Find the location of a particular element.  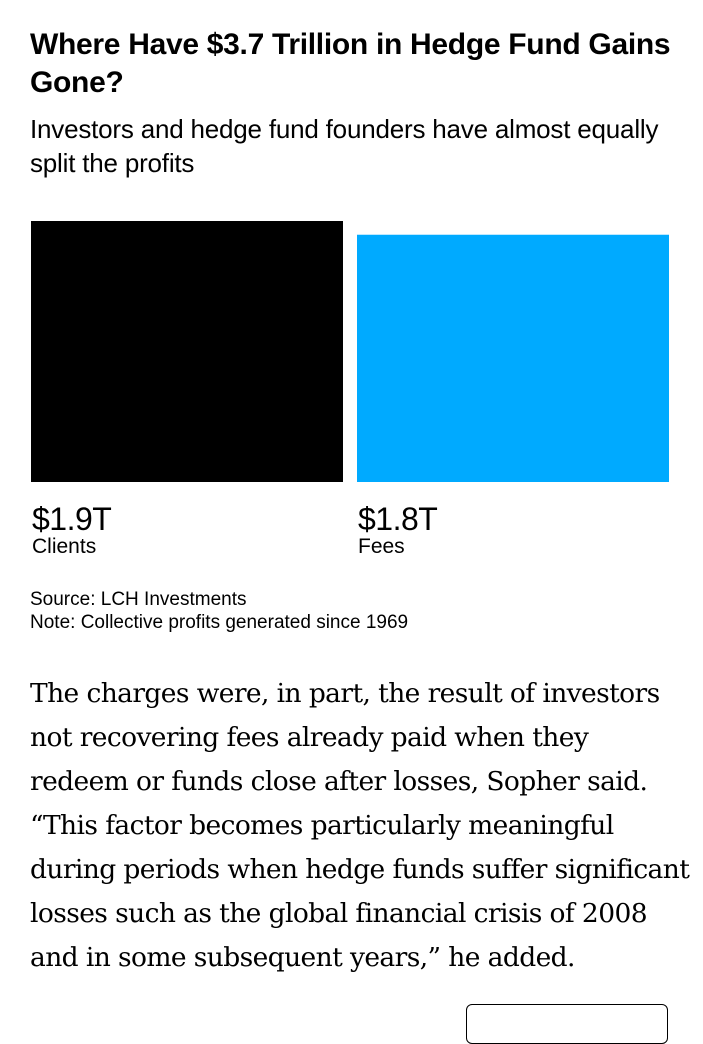

value-label-clients: $1.9T is located at coordinates (71, 519).